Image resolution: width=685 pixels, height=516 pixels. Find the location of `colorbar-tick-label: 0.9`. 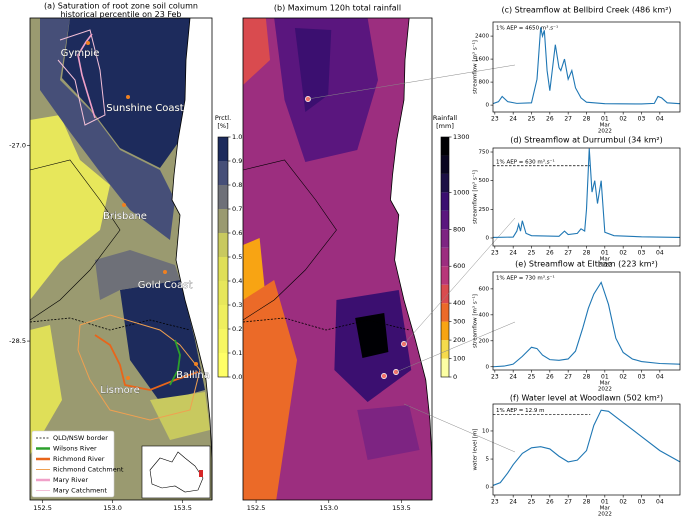

colorbar-tick-label: 0.9 is located at coordinates (237, 161).